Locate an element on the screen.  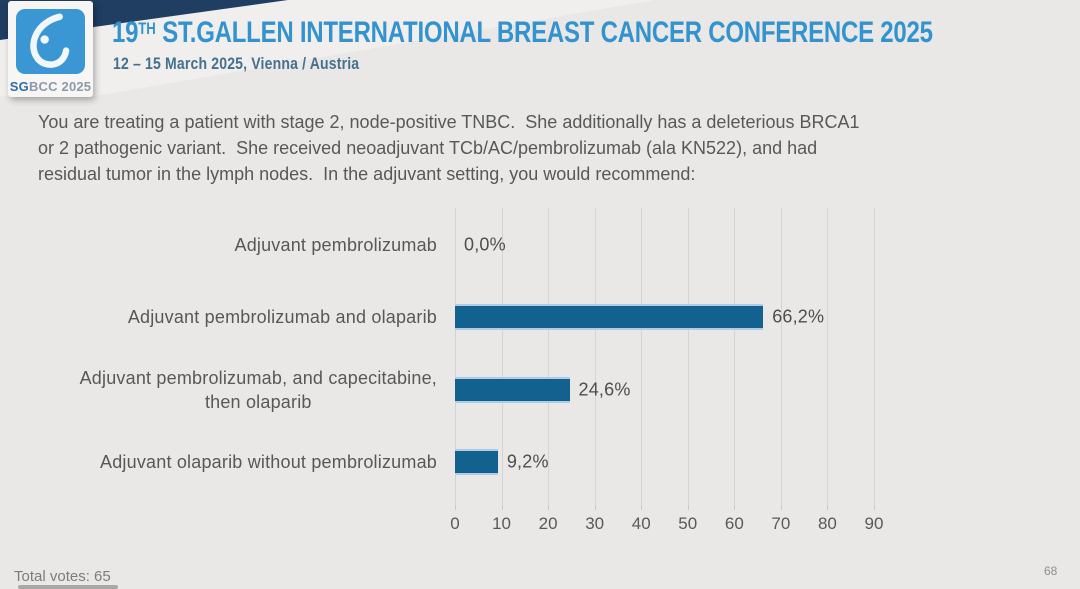
total-votes-label: Total votes: 65 is located at coordinates (62, 576).